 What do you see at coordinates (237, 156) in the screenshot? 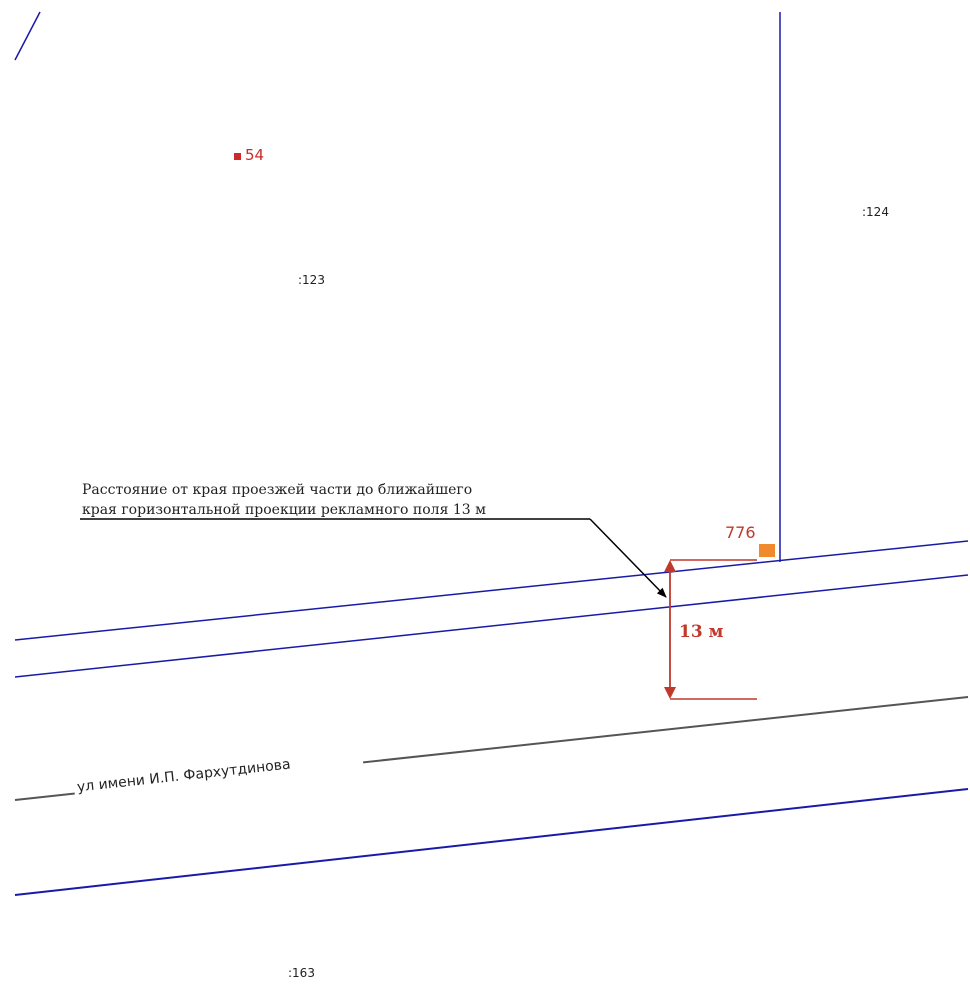
I see `point-marker` at bounding box center [237, 156].